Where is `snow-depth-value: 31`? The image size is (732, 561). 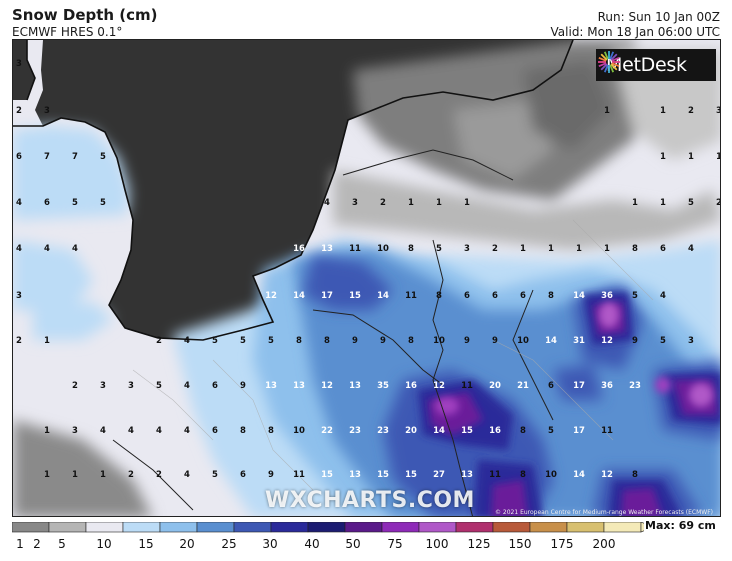
snow-depth-value: 31 is located at coordinates (579, 341).